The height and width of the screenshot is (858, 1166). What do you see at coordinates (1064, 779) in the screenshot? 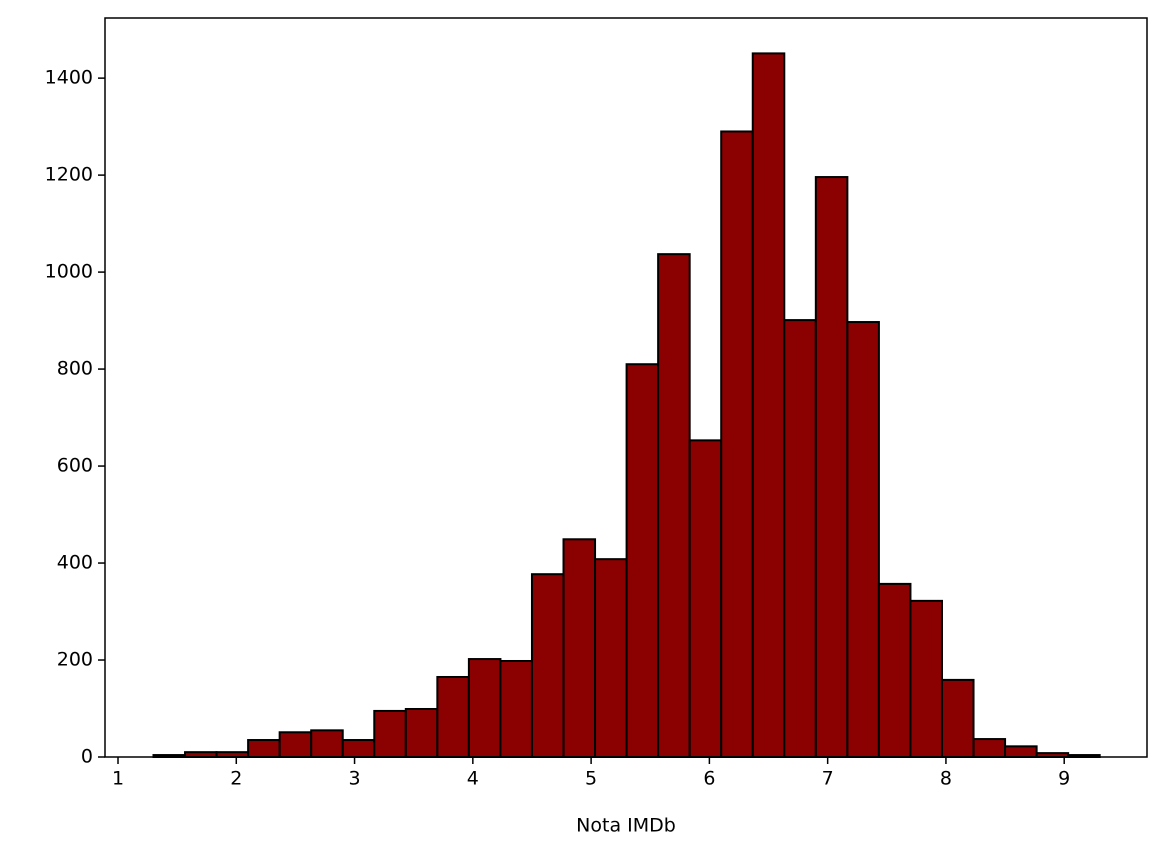
I see `x-tick-label: 9` at bounding box center [1064, 779].